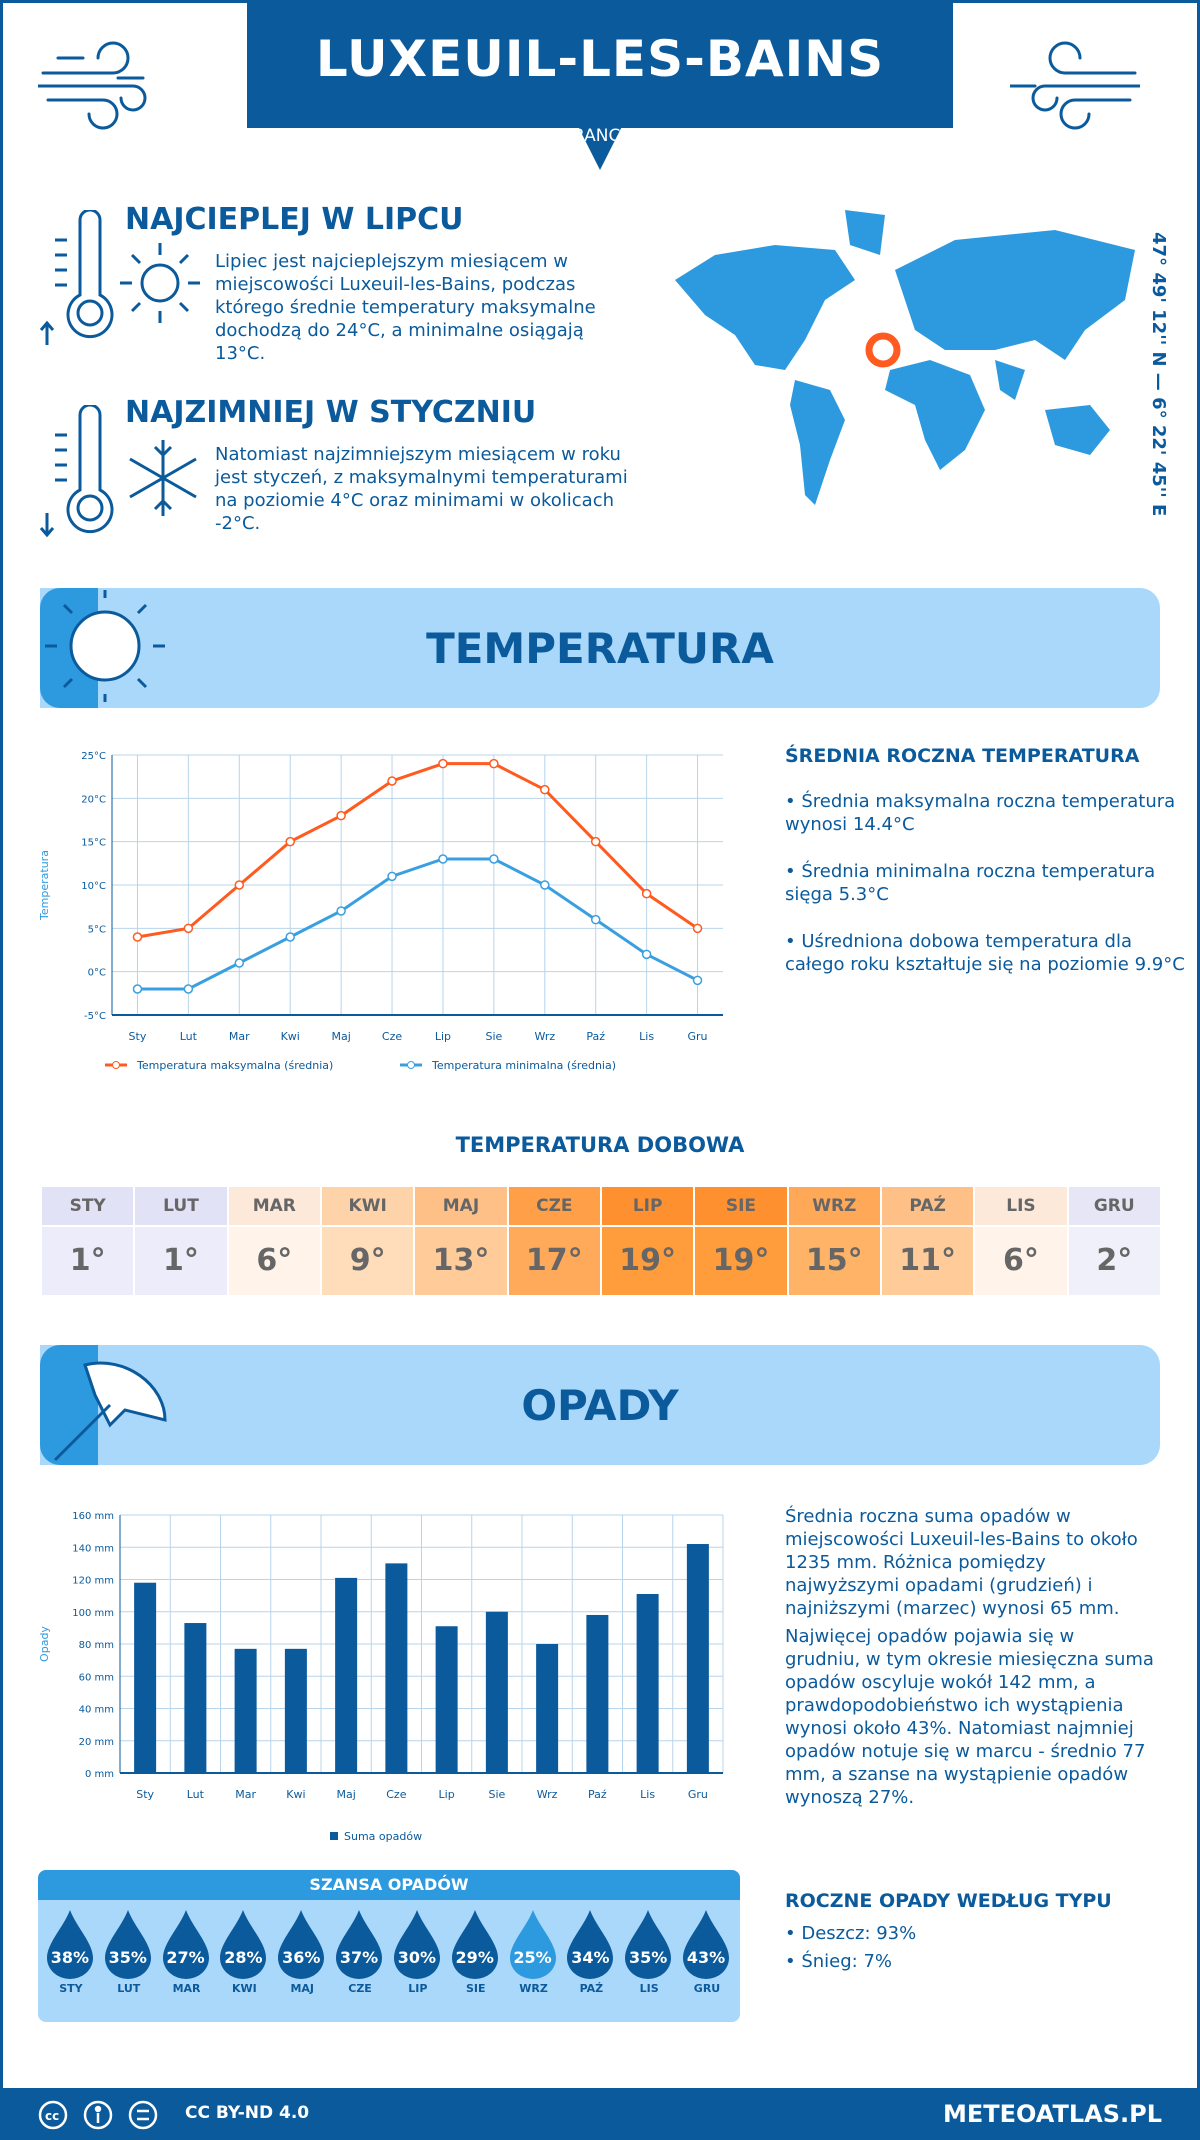 Image resolution: width=1200 pixels, height=2140 pixels. I want to click on daily-temp-cell: STY 1°, so click(88, 1241).